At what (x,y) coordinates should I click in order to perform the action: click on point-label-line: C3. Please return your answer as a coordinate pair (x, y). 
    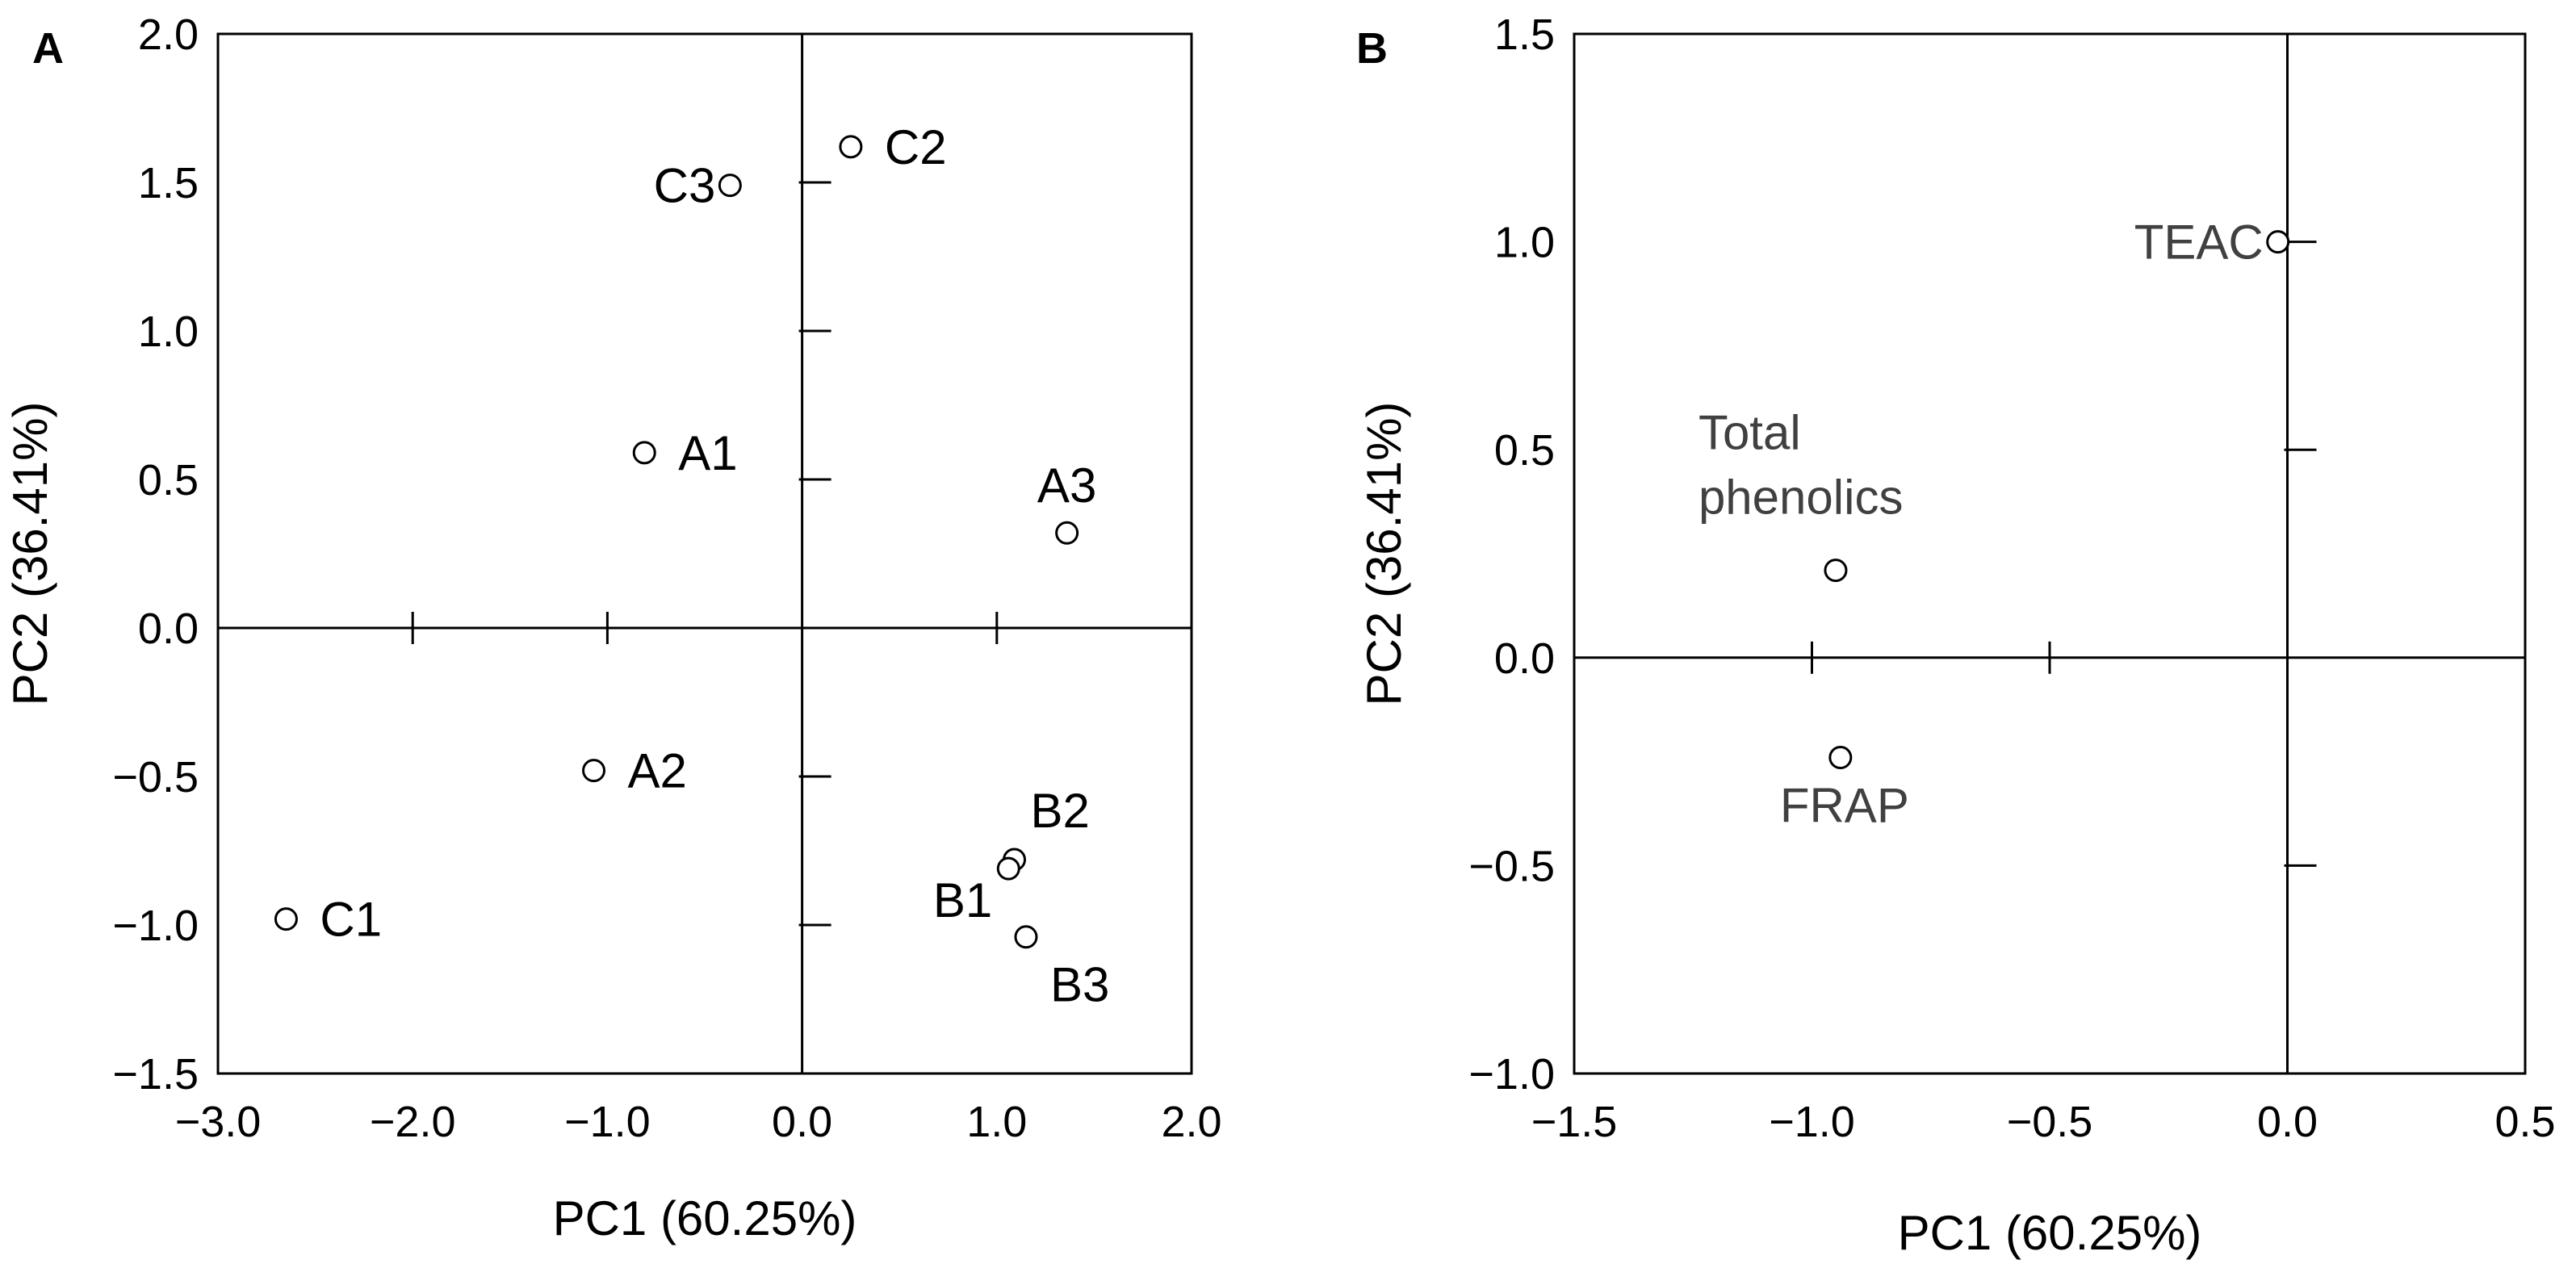
    Looking at the image, I should click on (685, 186).